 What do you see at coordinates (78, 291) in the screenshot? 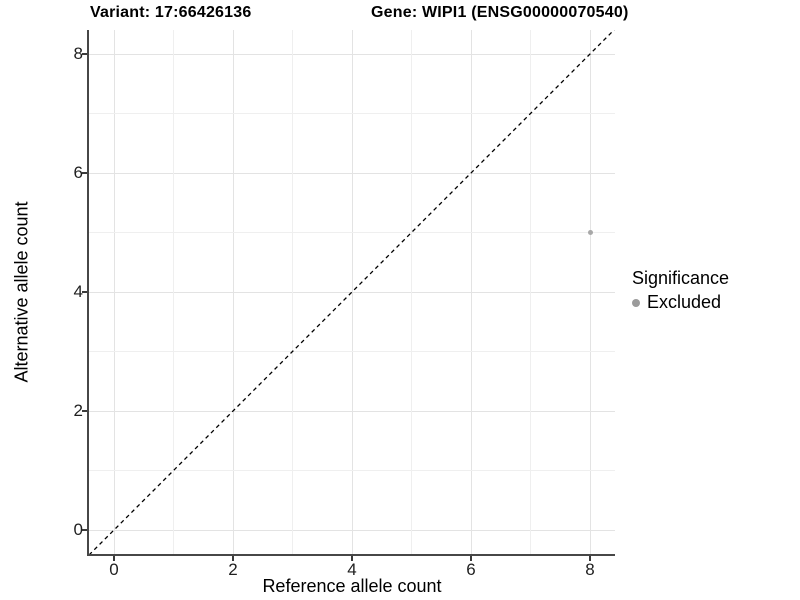
I see `y-tick-label: 4` at bounding box center [78, 291].